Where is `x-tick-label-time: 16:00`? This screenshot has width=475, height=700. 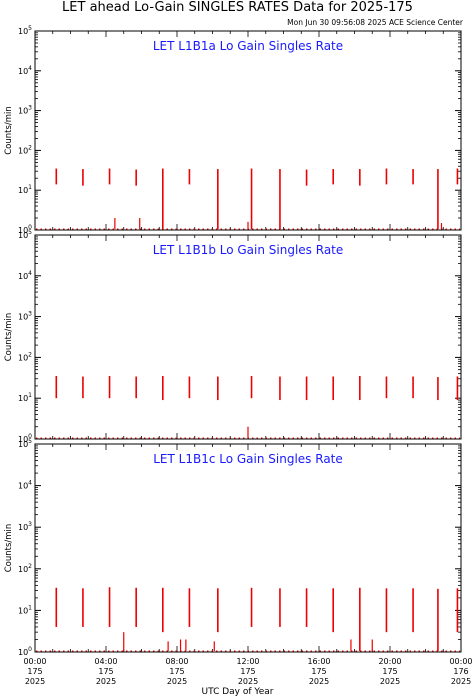
x-tick-label-time: 16:00 is located at coordinates (318, 661).